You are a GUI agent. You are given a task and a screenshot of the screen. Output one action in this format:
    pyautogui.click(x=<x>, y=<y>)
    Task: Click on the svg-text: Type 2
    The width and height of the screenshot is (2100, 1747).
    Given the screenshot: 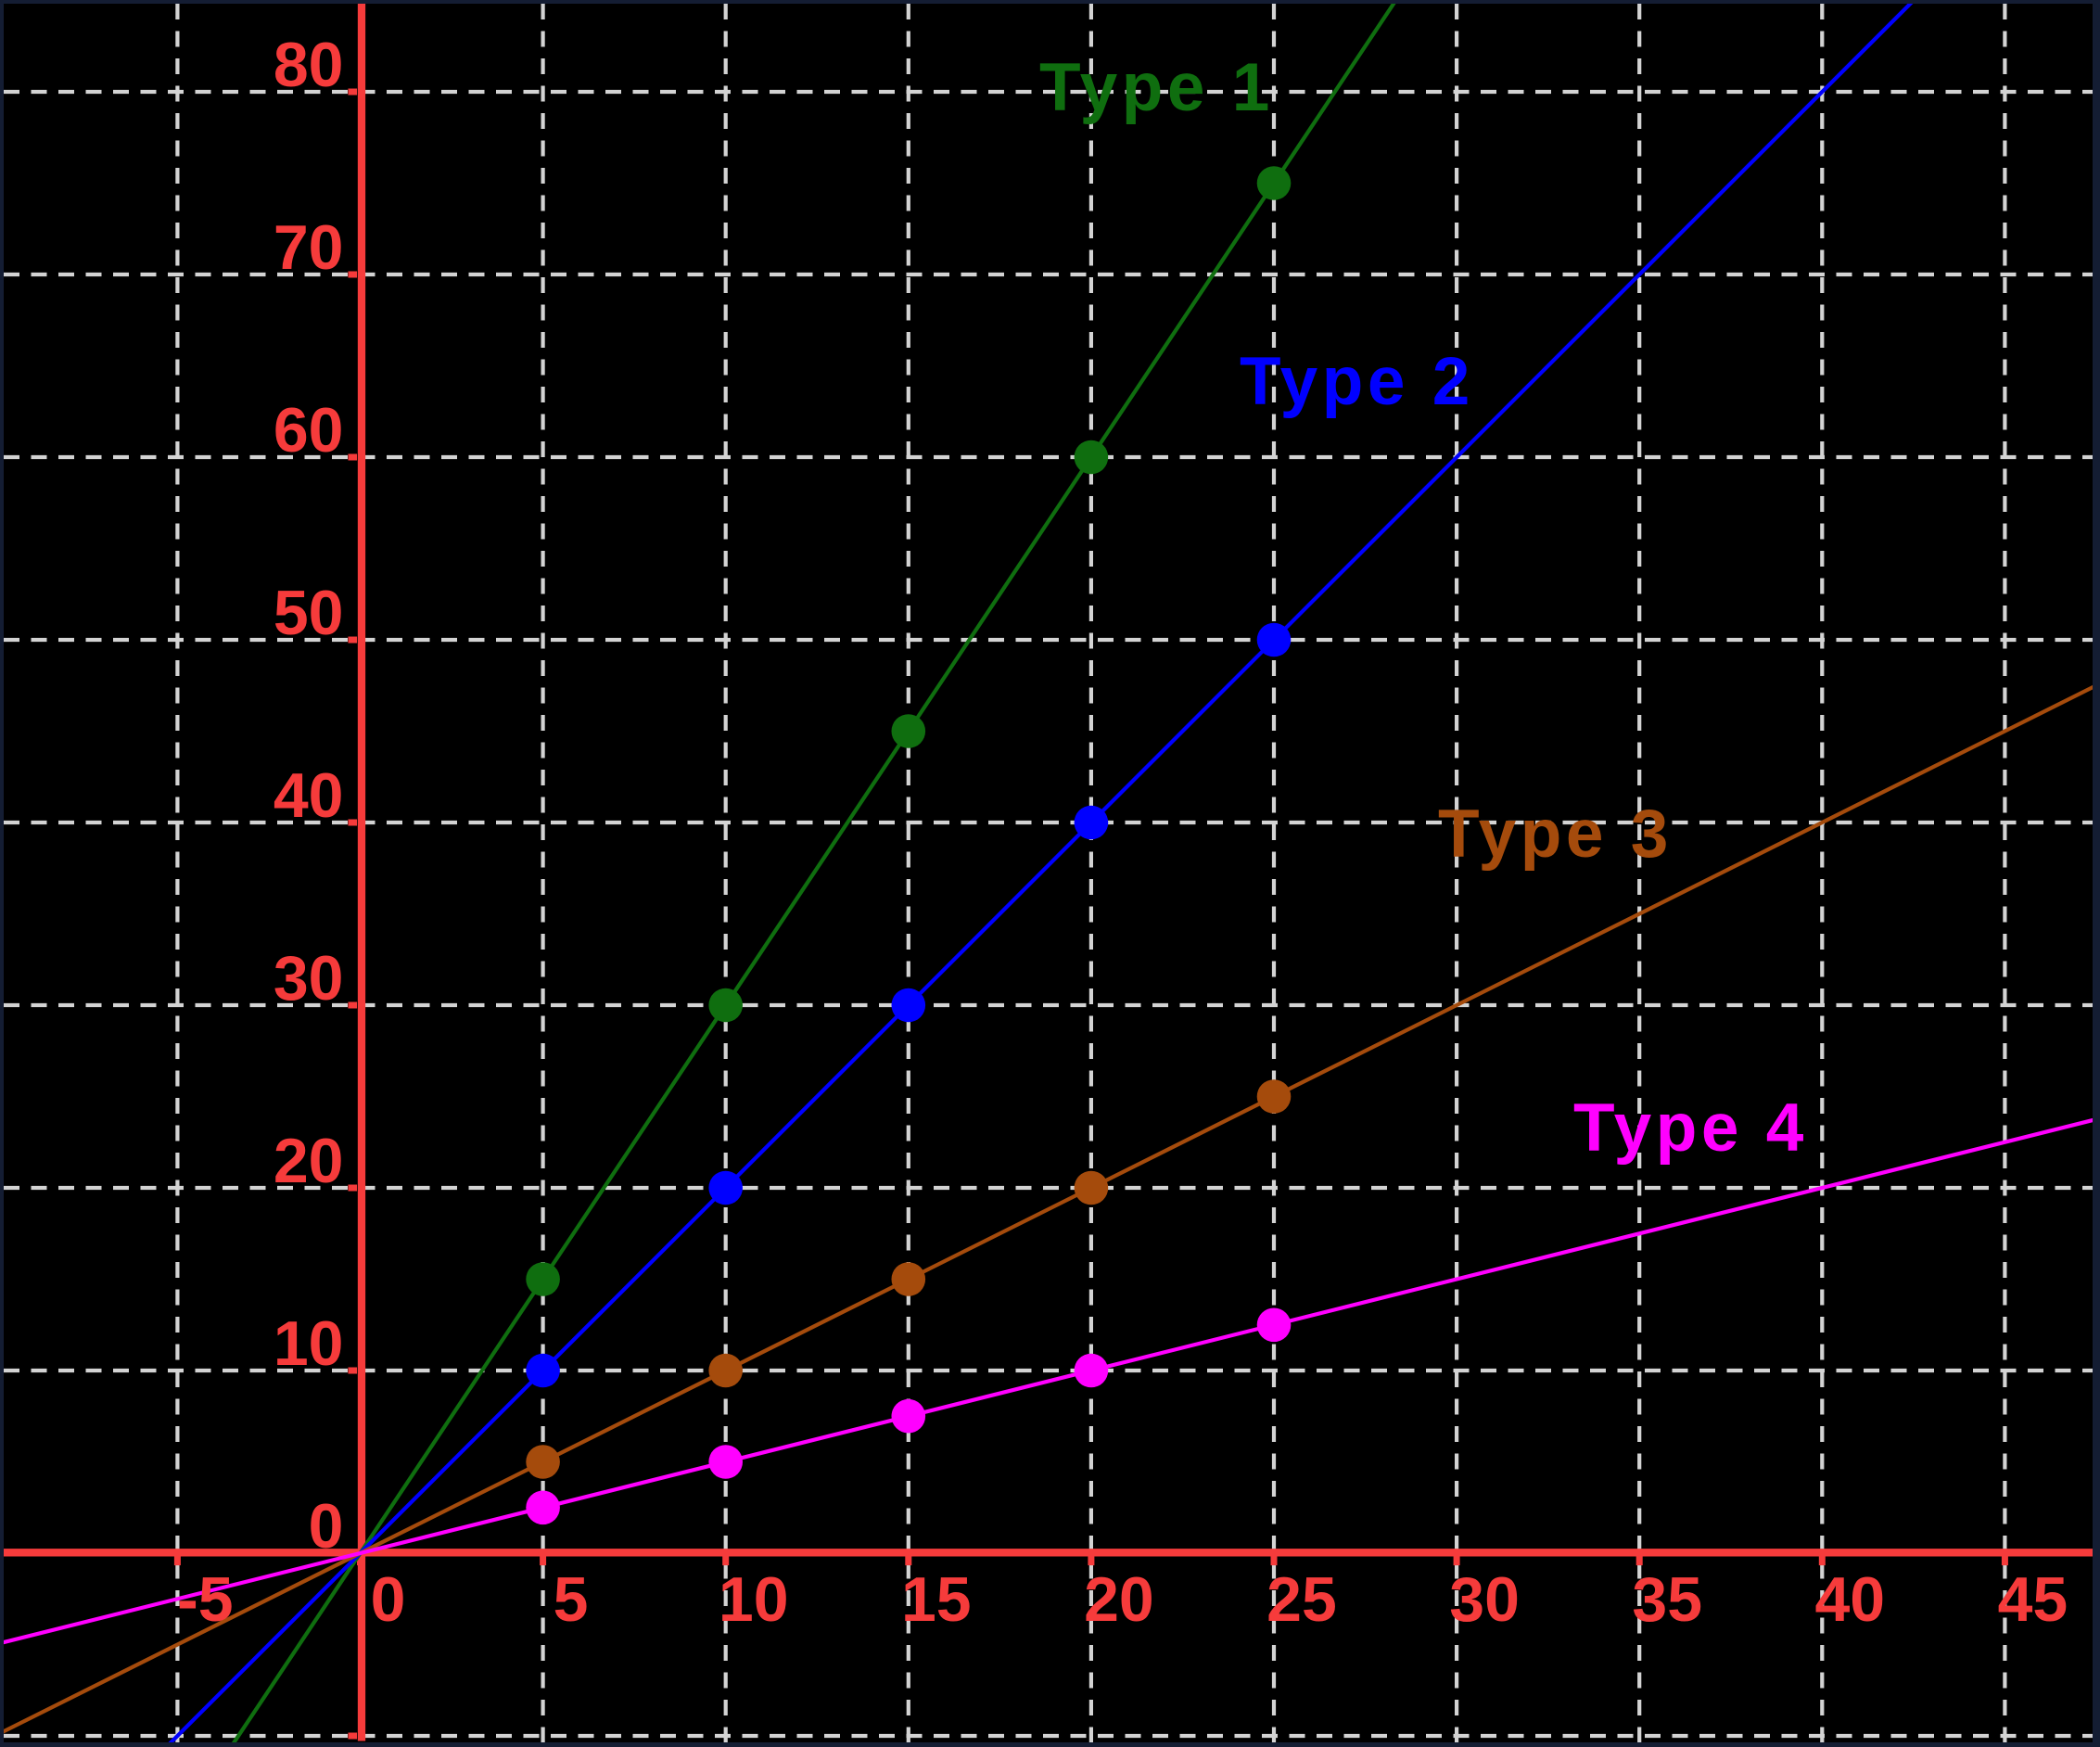 What is the action you would take?
    pyautogui.click(x=1357, y=381)
    